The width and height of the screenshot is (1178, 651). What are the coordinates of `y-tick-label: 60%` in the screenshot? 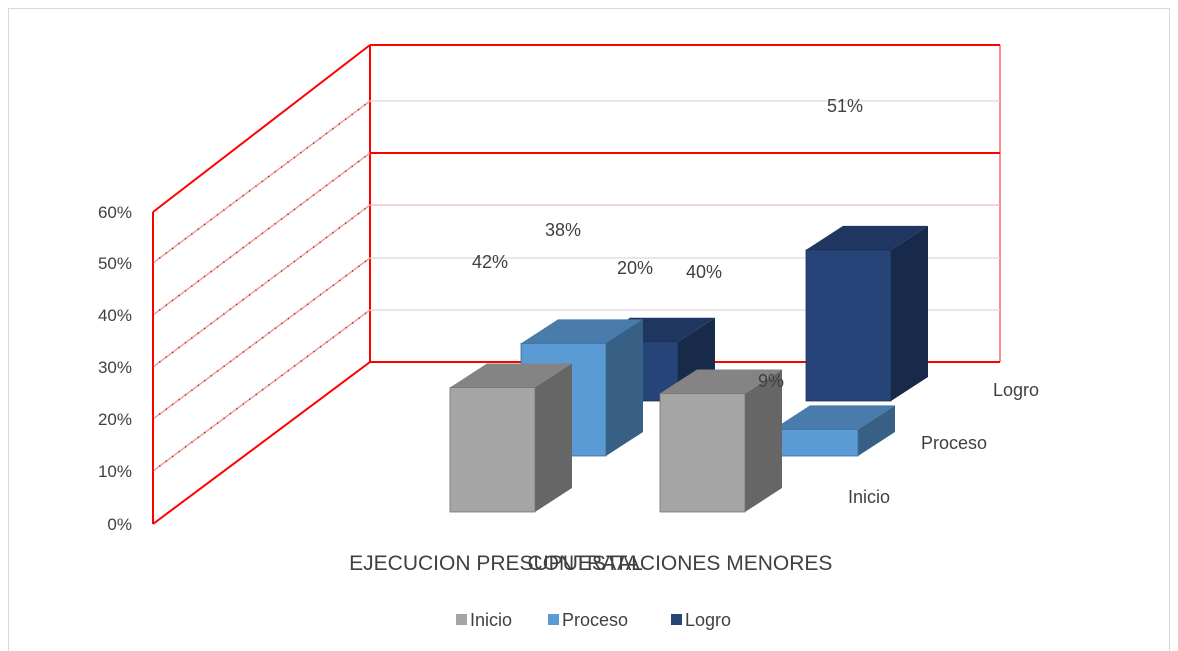 It's located at (115, 212).